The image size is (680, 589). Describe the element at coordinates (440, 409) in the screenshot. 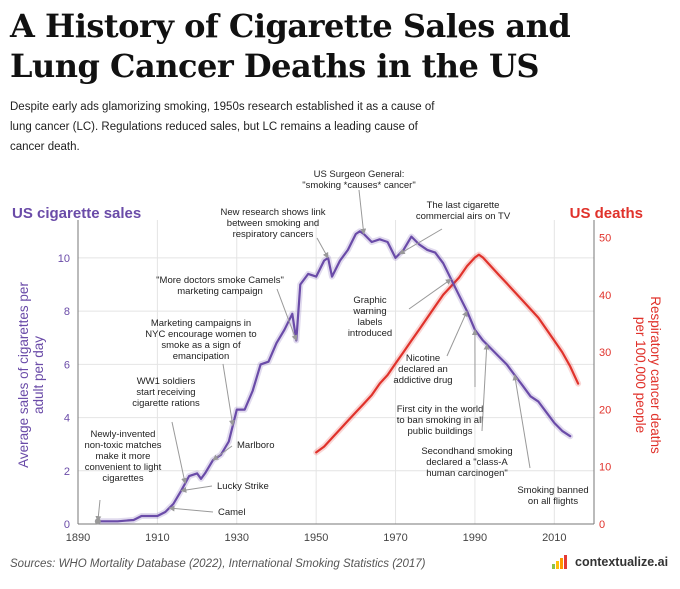

I see `annotation-line: First city in the world` at that location.